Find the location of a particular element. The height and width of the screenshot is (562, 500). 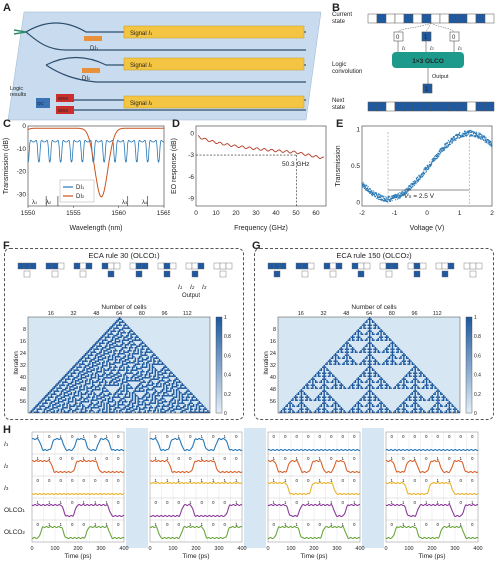

h-row-label: I3 is located at coordinates (6, 488).